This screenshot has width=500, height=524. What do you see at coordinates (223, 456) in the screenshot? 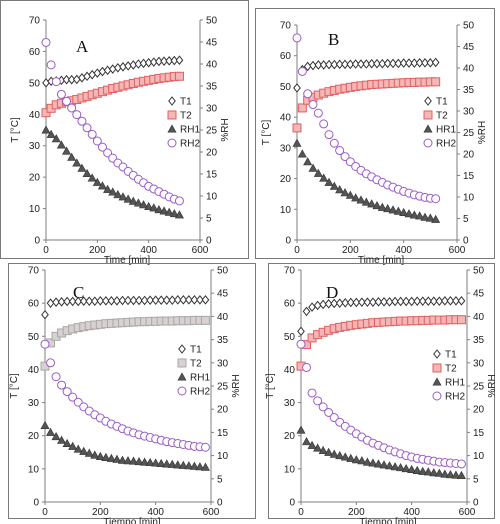
I see `y2-tick-label: 10` at bounding box center [223, 456].